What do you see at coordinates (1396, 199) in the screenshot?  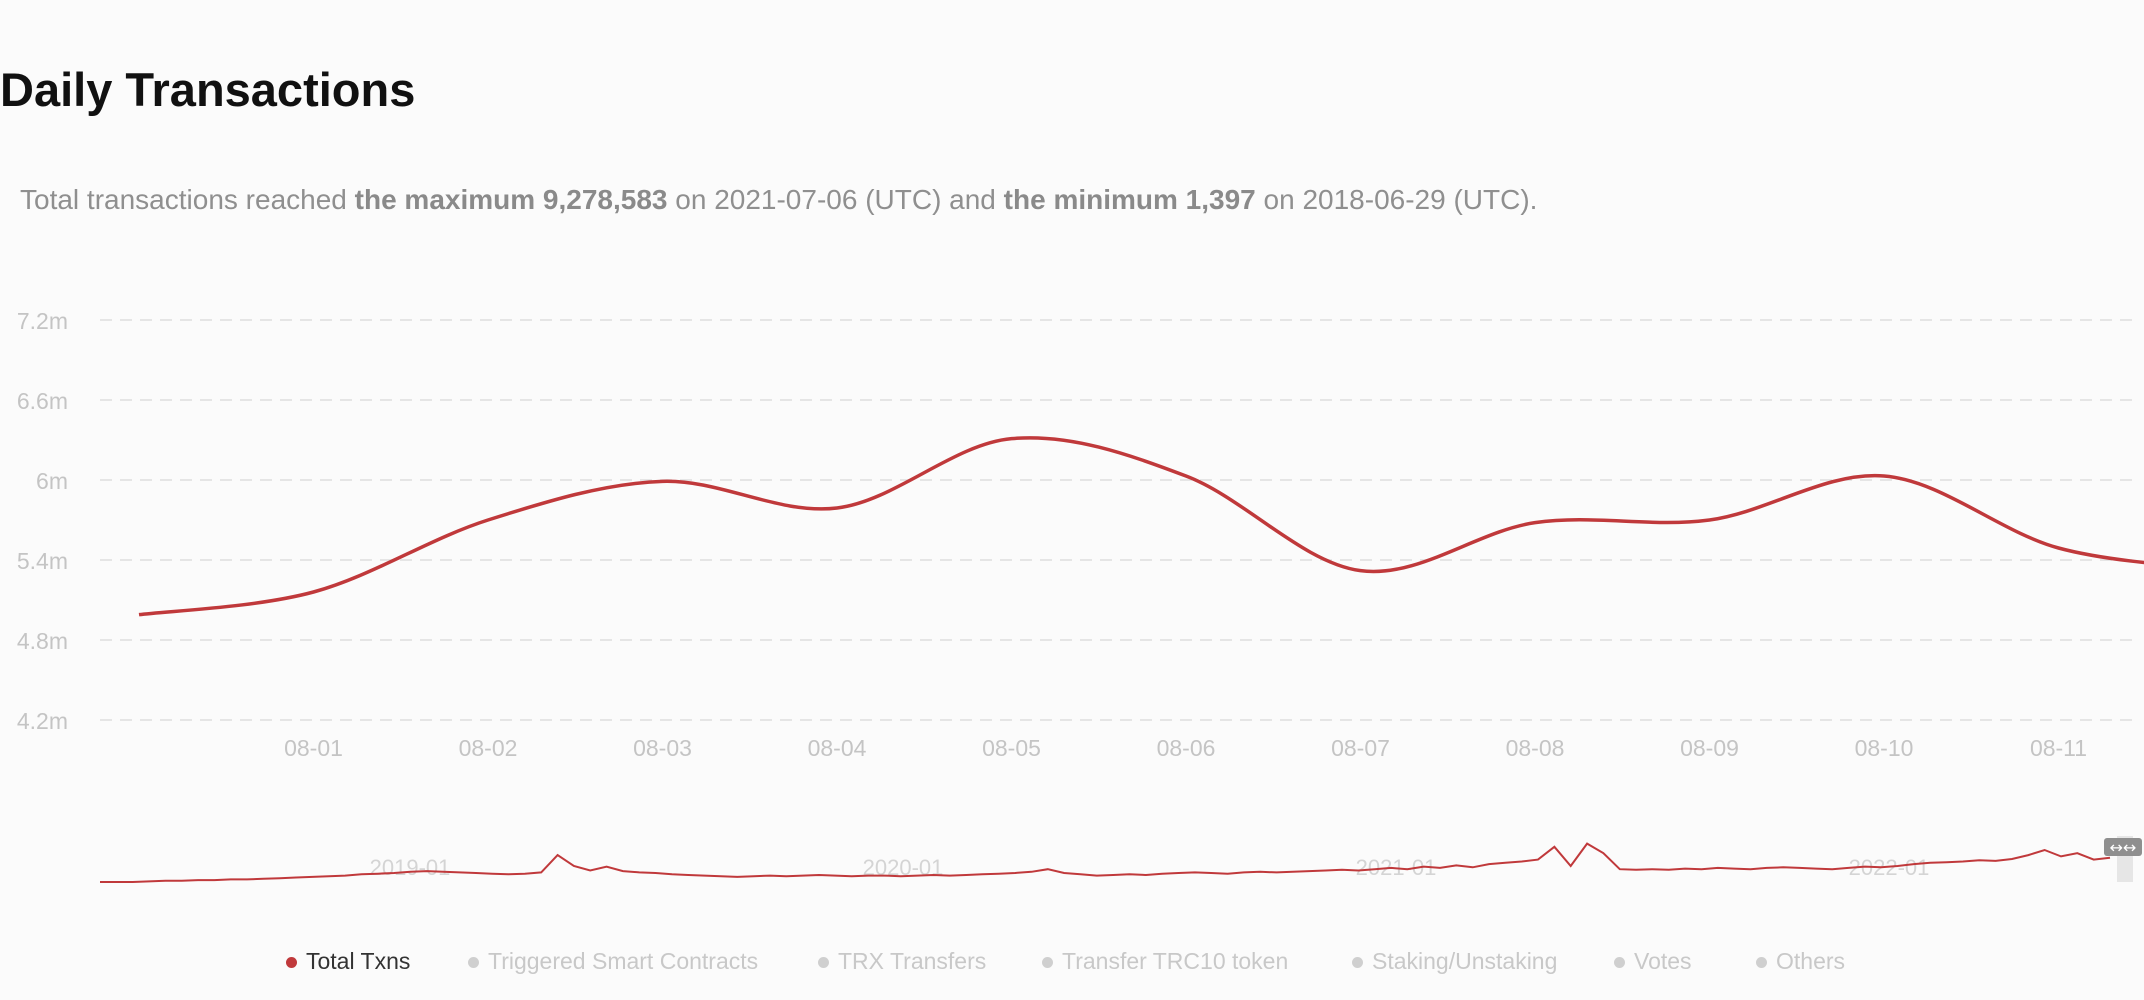 I see `summary-min-suffix: on 2018-06-29 (UTC).` at bounding box center [1396, 199].